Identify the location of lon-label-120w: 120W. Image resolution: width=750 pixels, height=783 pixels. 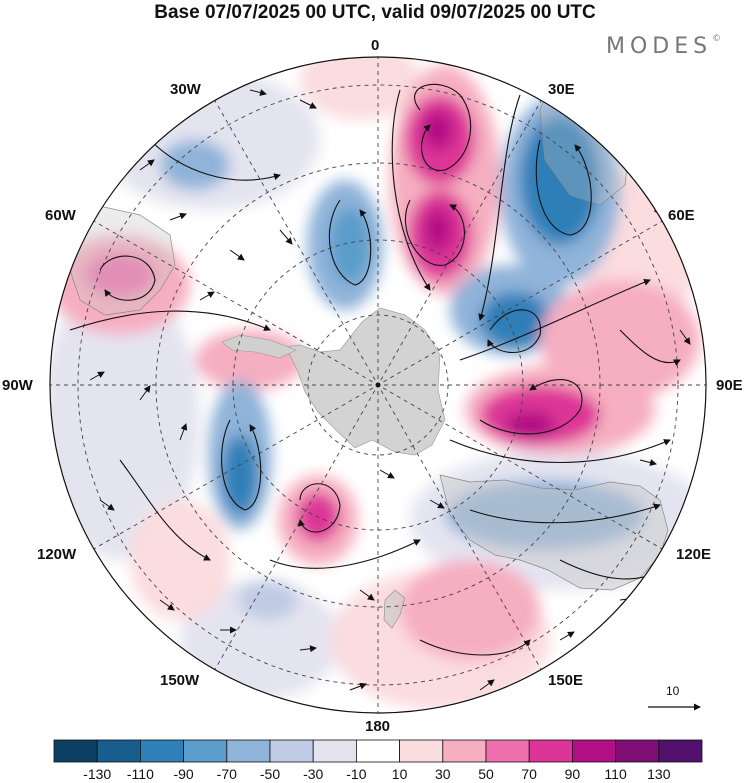
(57, 554).